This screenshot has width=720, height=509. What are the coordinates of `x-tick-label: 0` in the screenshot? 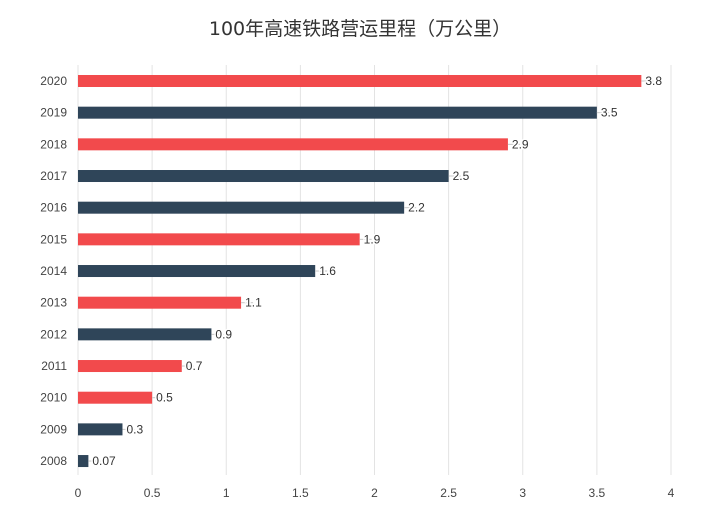 It's located at (78, 493).